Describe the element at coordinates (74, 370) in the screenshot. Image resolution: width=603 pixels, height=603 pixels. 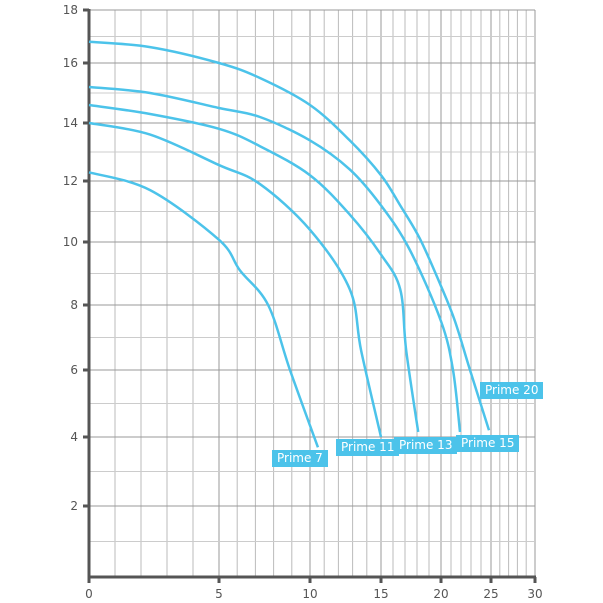
I see `y-tick-label: 6` at that location.